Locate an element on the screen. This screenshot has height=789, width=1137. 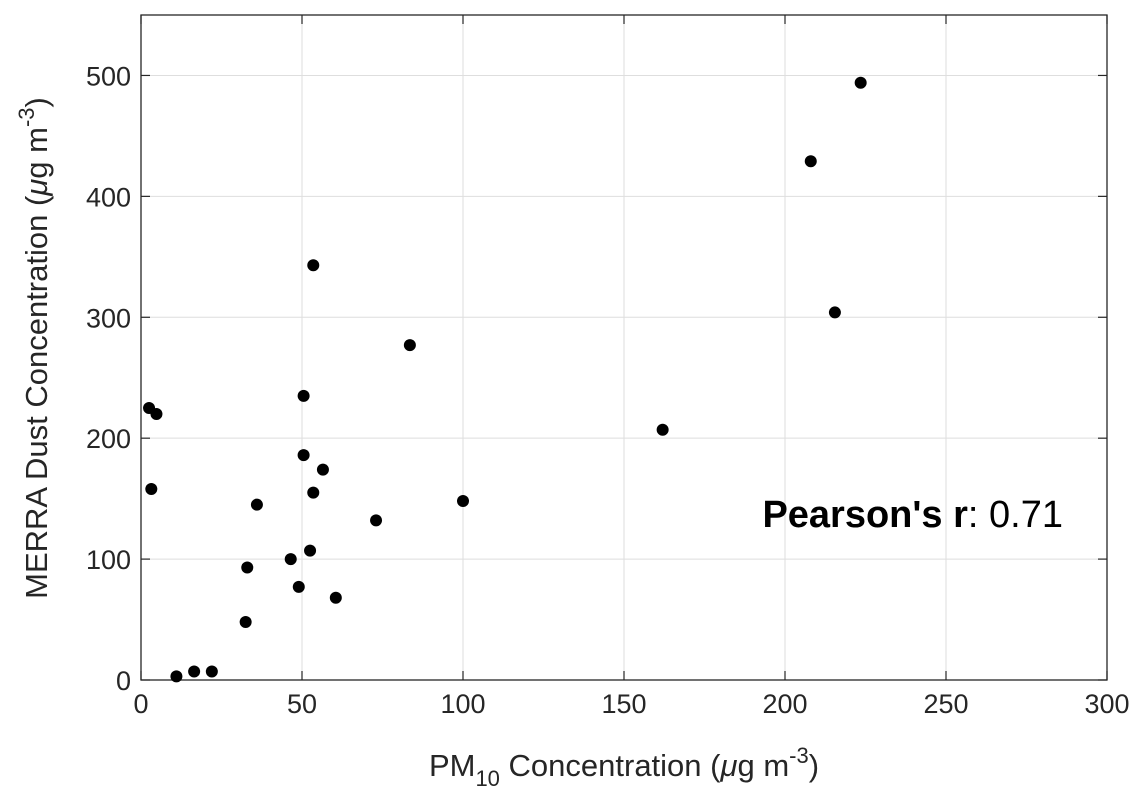
y-tick-label: 400 is located at coordinates (108, 197).